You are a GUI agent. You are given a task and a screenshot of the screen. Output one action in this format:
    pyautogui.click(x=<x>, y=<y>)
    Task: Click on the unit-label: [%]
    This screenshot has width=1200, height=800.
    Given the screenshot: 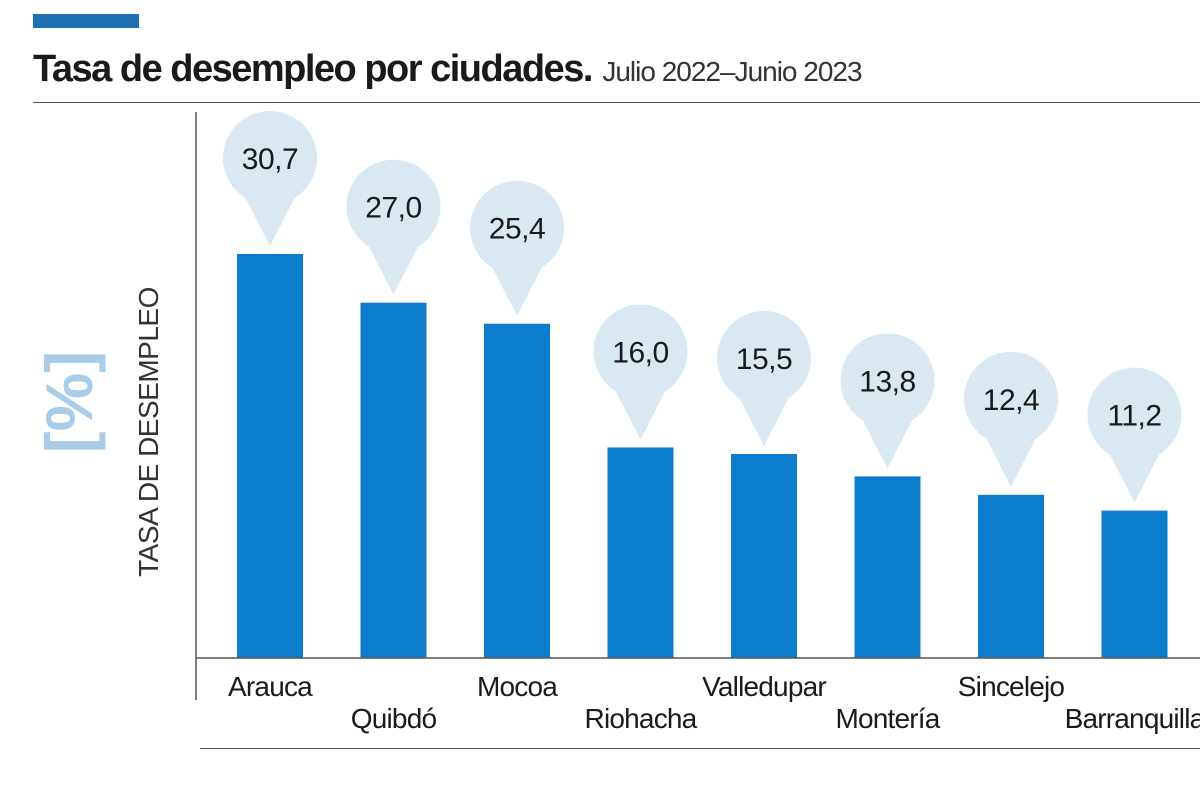 What is the action you would take?
    pyautogui.click(x=69, y=402)
    